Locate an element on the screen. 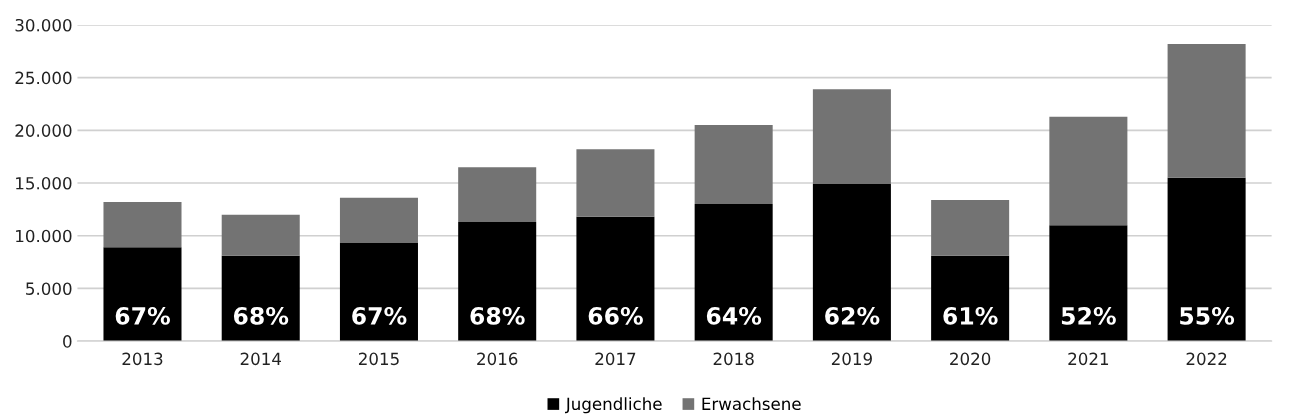 This screenshot has height=416, width=1291. annotation: 62% is located at coordinates (852, 315).